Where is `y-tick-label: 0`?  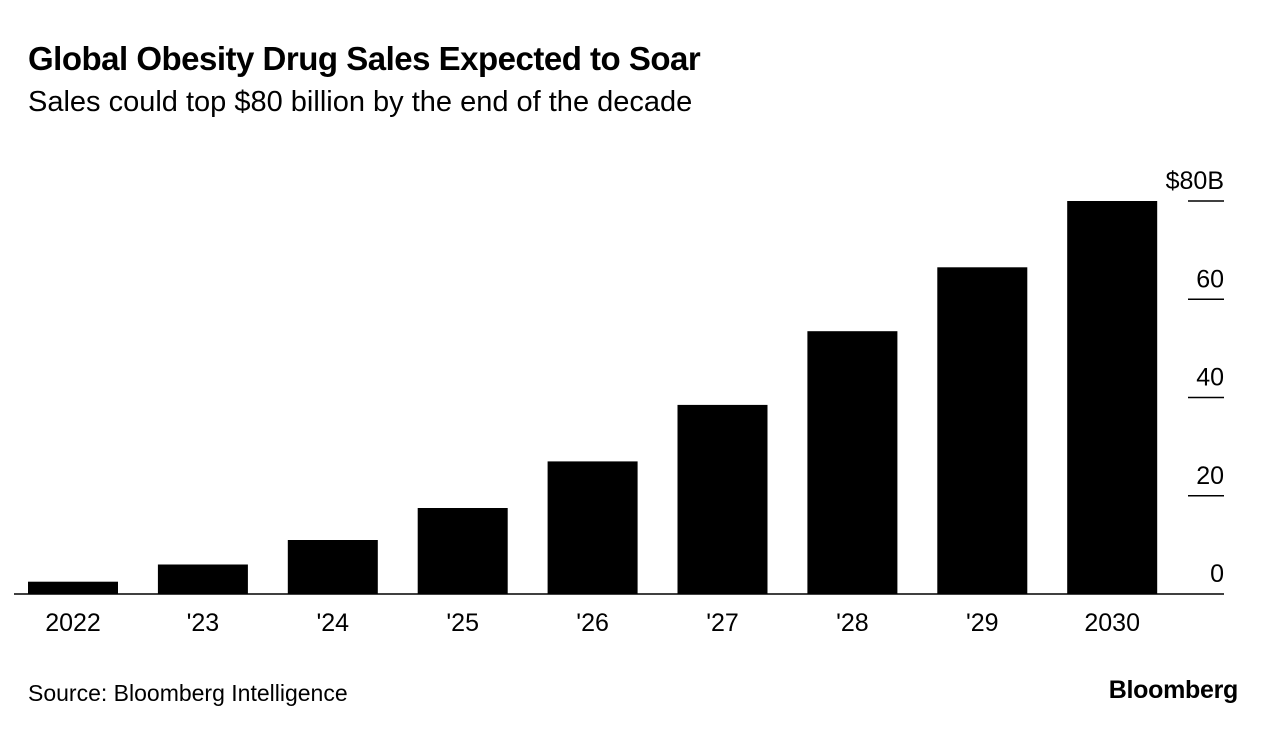 y-tick-label: 0 is located at coordinates (1217, 574).